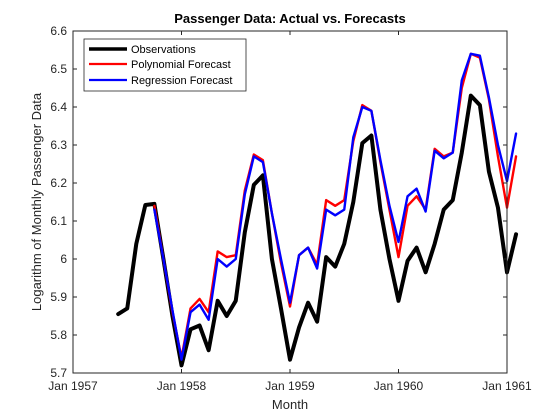 The image size is (560, 420). I want to click on y-tick-label: 6.4, so click(58, 107).